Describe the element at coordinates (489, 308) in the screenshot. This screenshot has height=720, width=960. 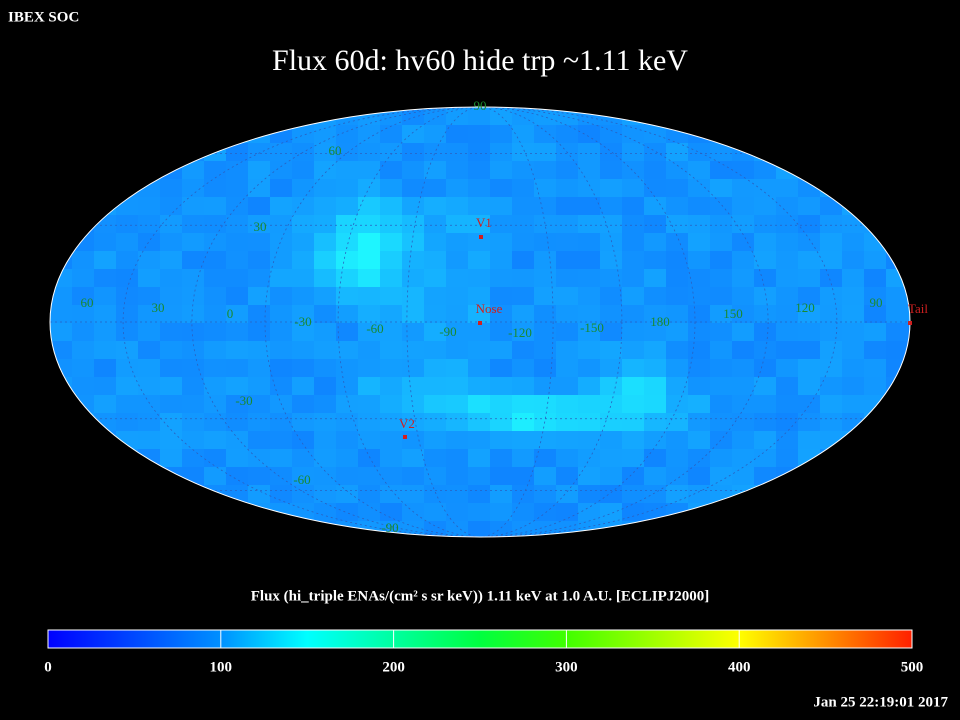
I see `marker-label: Nose` at that location.